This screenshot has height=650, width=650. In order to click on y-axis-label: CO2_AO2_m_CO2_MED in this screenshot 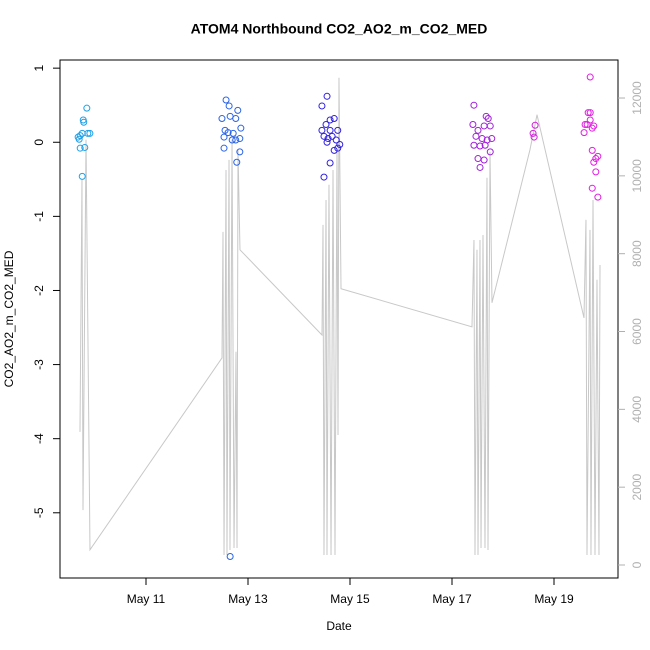, I will do `click(9, 318)`.